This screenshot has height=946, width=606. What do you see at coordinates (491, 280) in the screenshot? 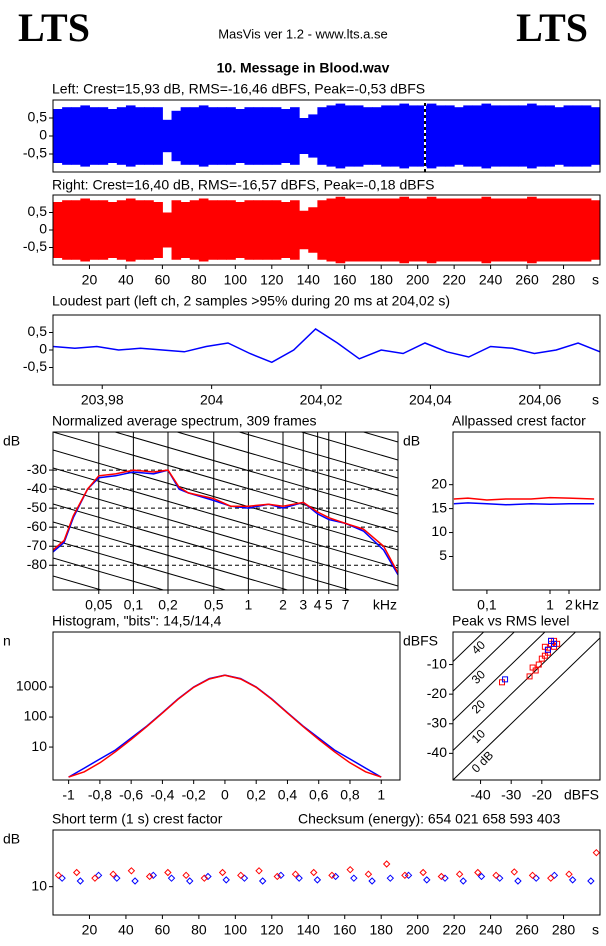
I see `x-tick-label: 240` at bounding box center [491, 280].